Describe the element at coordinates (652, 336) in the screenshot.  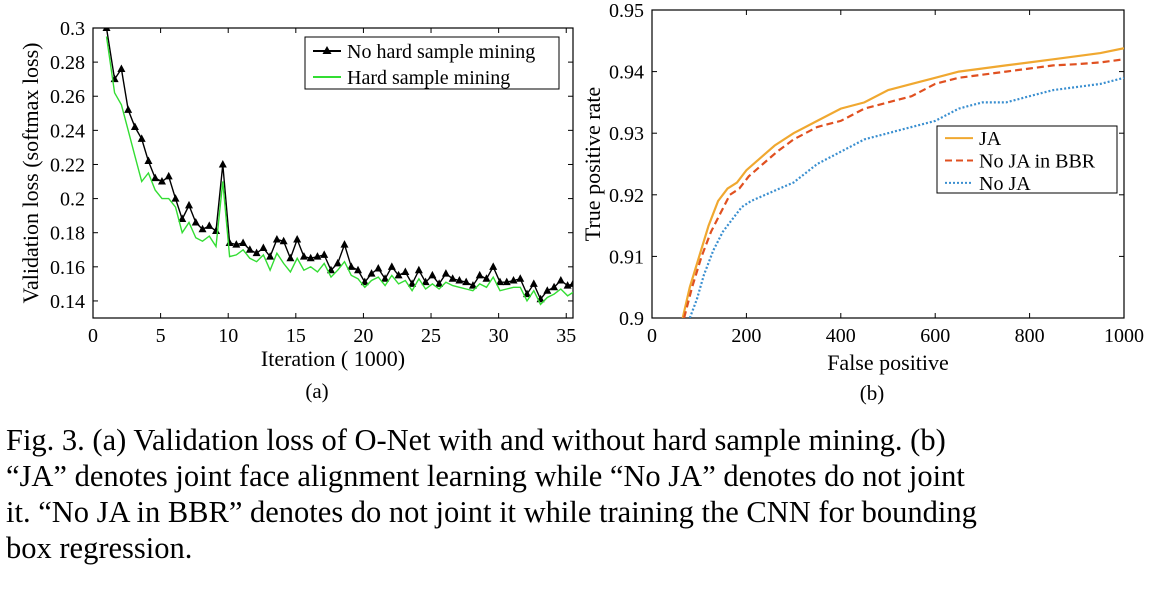
I see `x-tick-label-b: 0` at that location.